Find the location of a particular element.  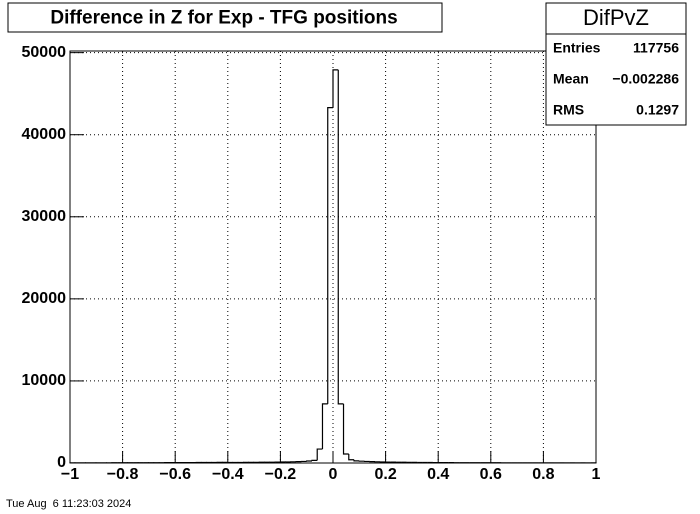

x-tick-label: −0.6 is located at coordinates (175, 474).